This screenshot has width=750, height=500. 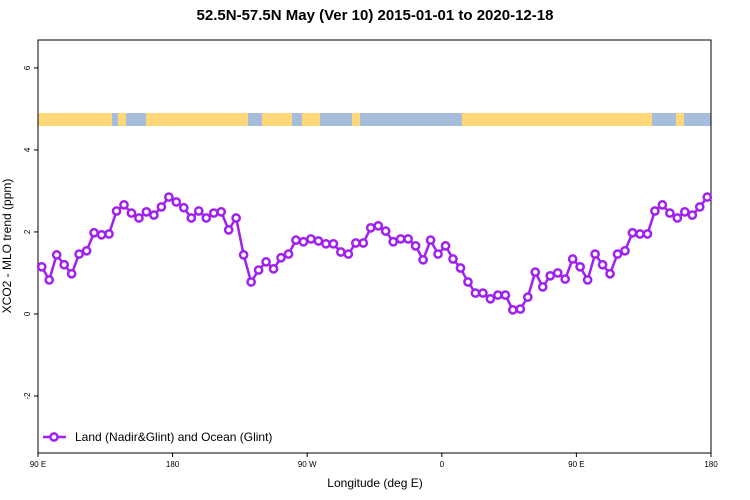 I want to click on x-tick-label: 0, so click(x=442, y=464).